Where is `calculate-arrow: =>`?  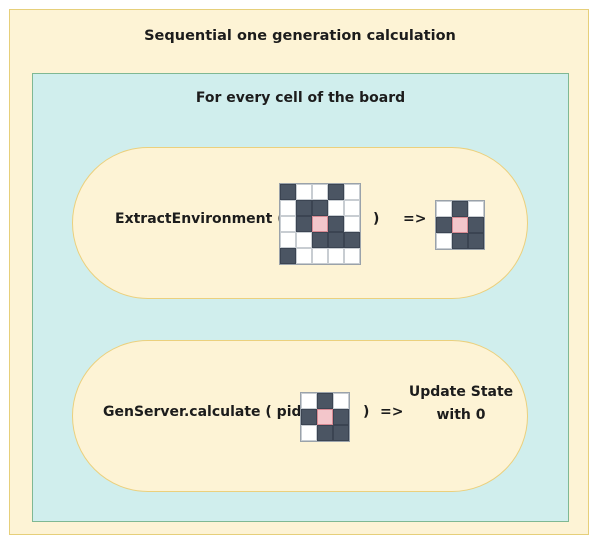 calculate-arrow: => is located at coordinates (392, 412).